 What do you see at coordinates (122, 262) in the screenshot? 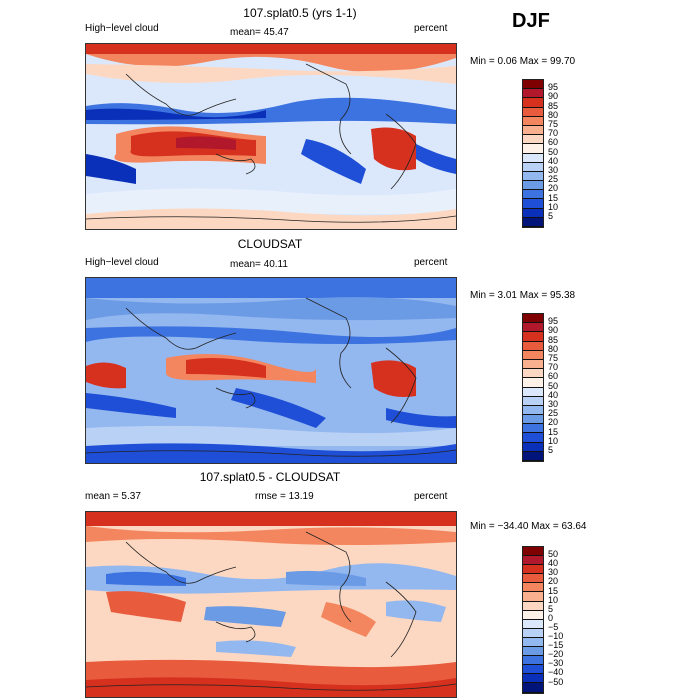
I see `panel2-left-label: High−level cloud` at bounding box center [122, 262].